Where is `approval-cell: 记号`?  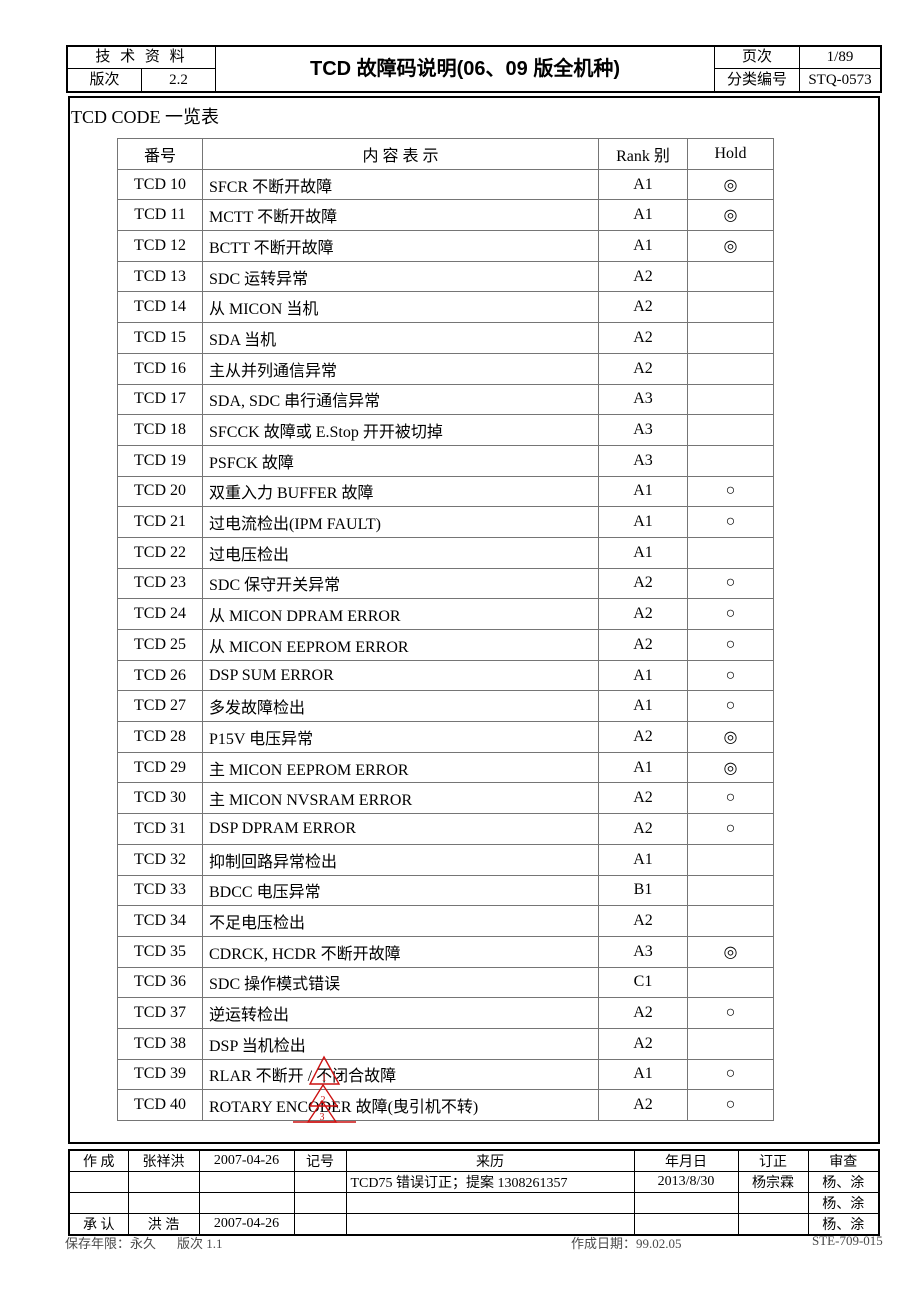 approval-cell: 记号 is located at coordinates (320, 1160).